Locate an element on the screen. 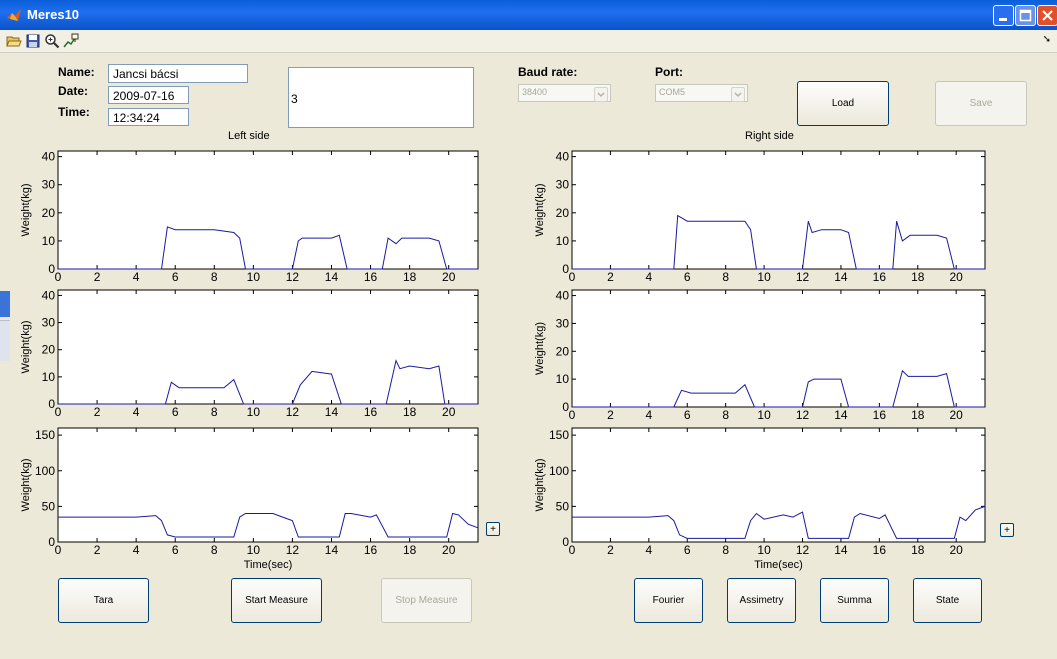  external-panel-edge is located at coordinates (5, 304).